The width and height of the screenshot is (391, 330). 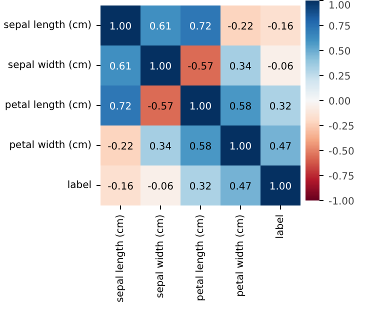 I want to click on color-bar-label: 0.75, so click(x=339, y=27).